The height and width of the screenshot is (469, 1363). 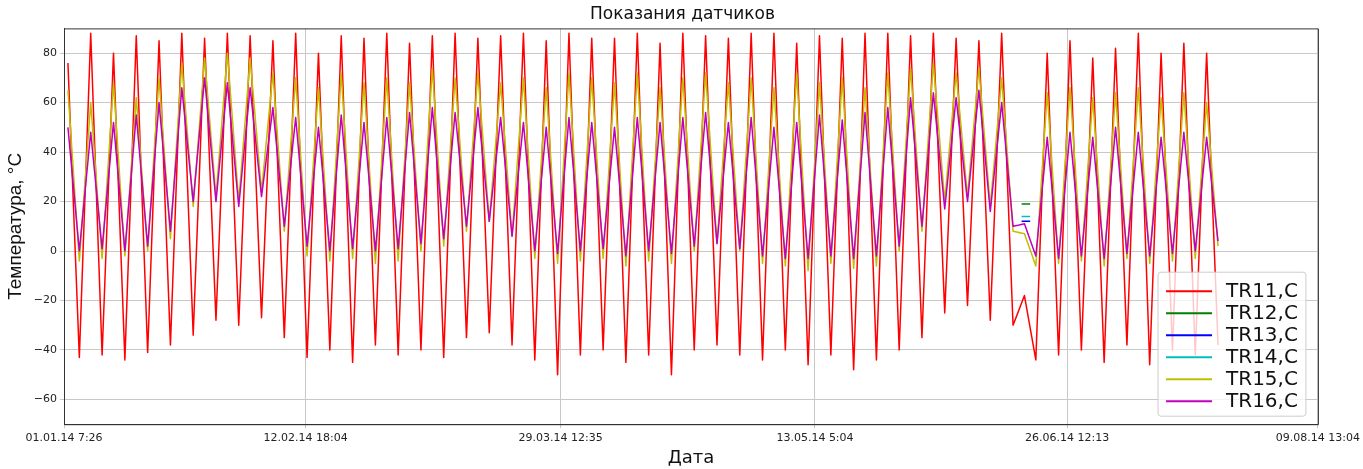 What do you see at coordinates (1261, 400) in the screenshot?
I see `legend-label: TR16,C` at bounding box center [1261, 400].